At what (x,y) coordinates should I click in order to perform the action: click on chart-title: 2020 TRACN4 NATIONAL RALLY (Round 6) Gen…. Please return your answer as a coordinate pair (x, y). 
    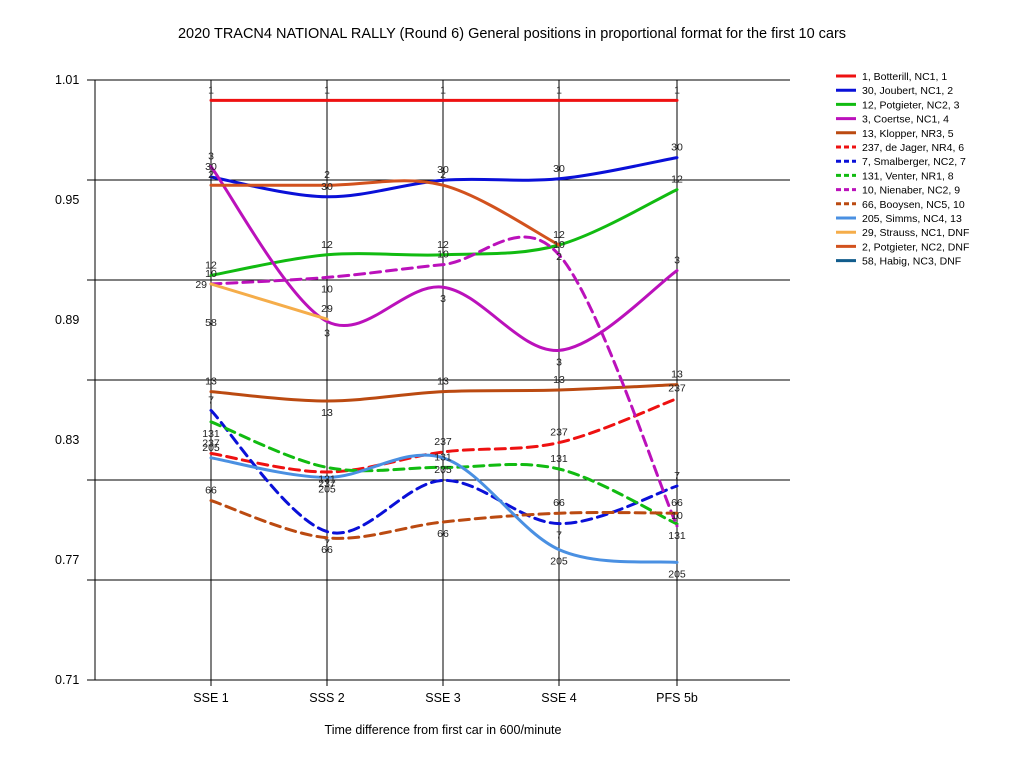
    Looking at the image, I should click on (512, 34).